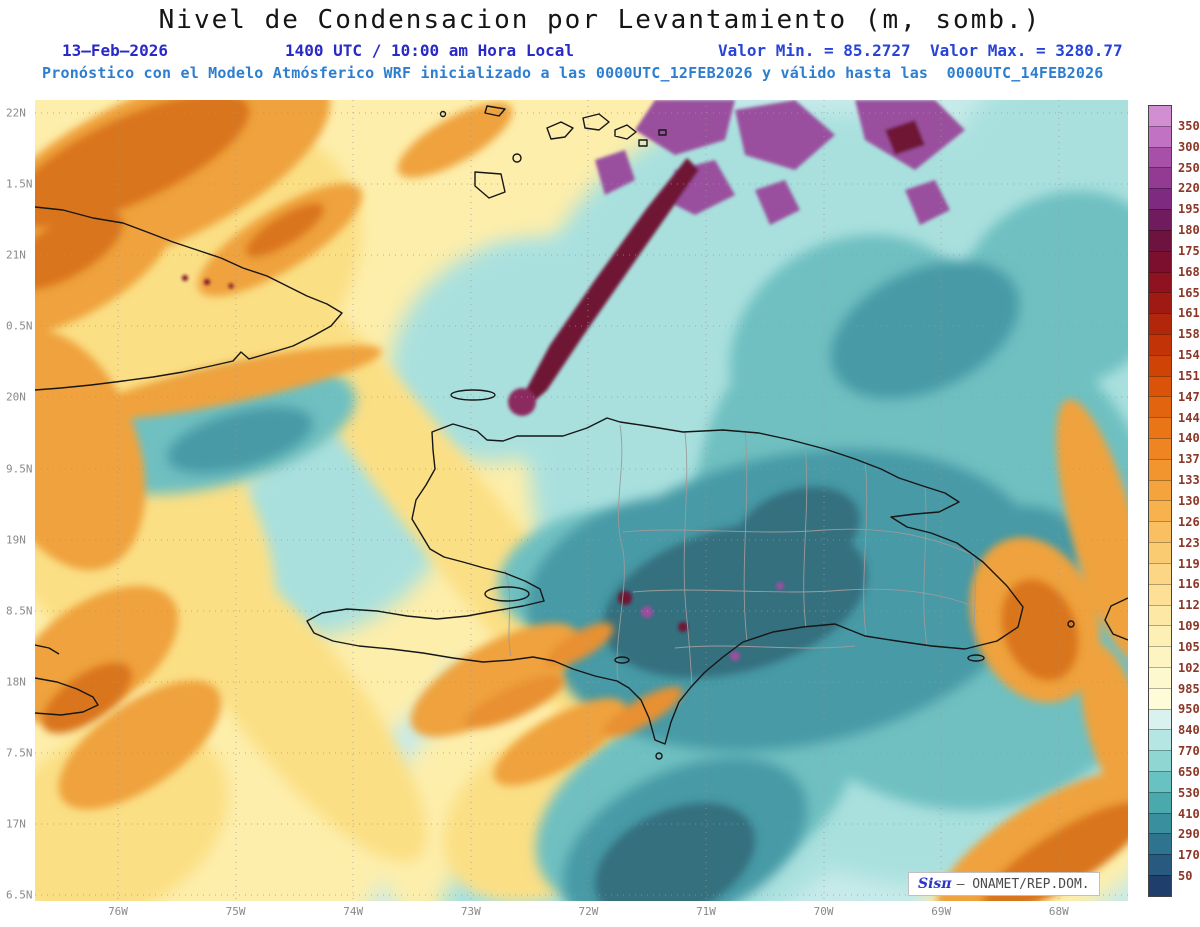  What do you see at coordinates (16, 540) in the screenshot?
I see `lat-tick-label: 19N` at bounding box center [16, 540].